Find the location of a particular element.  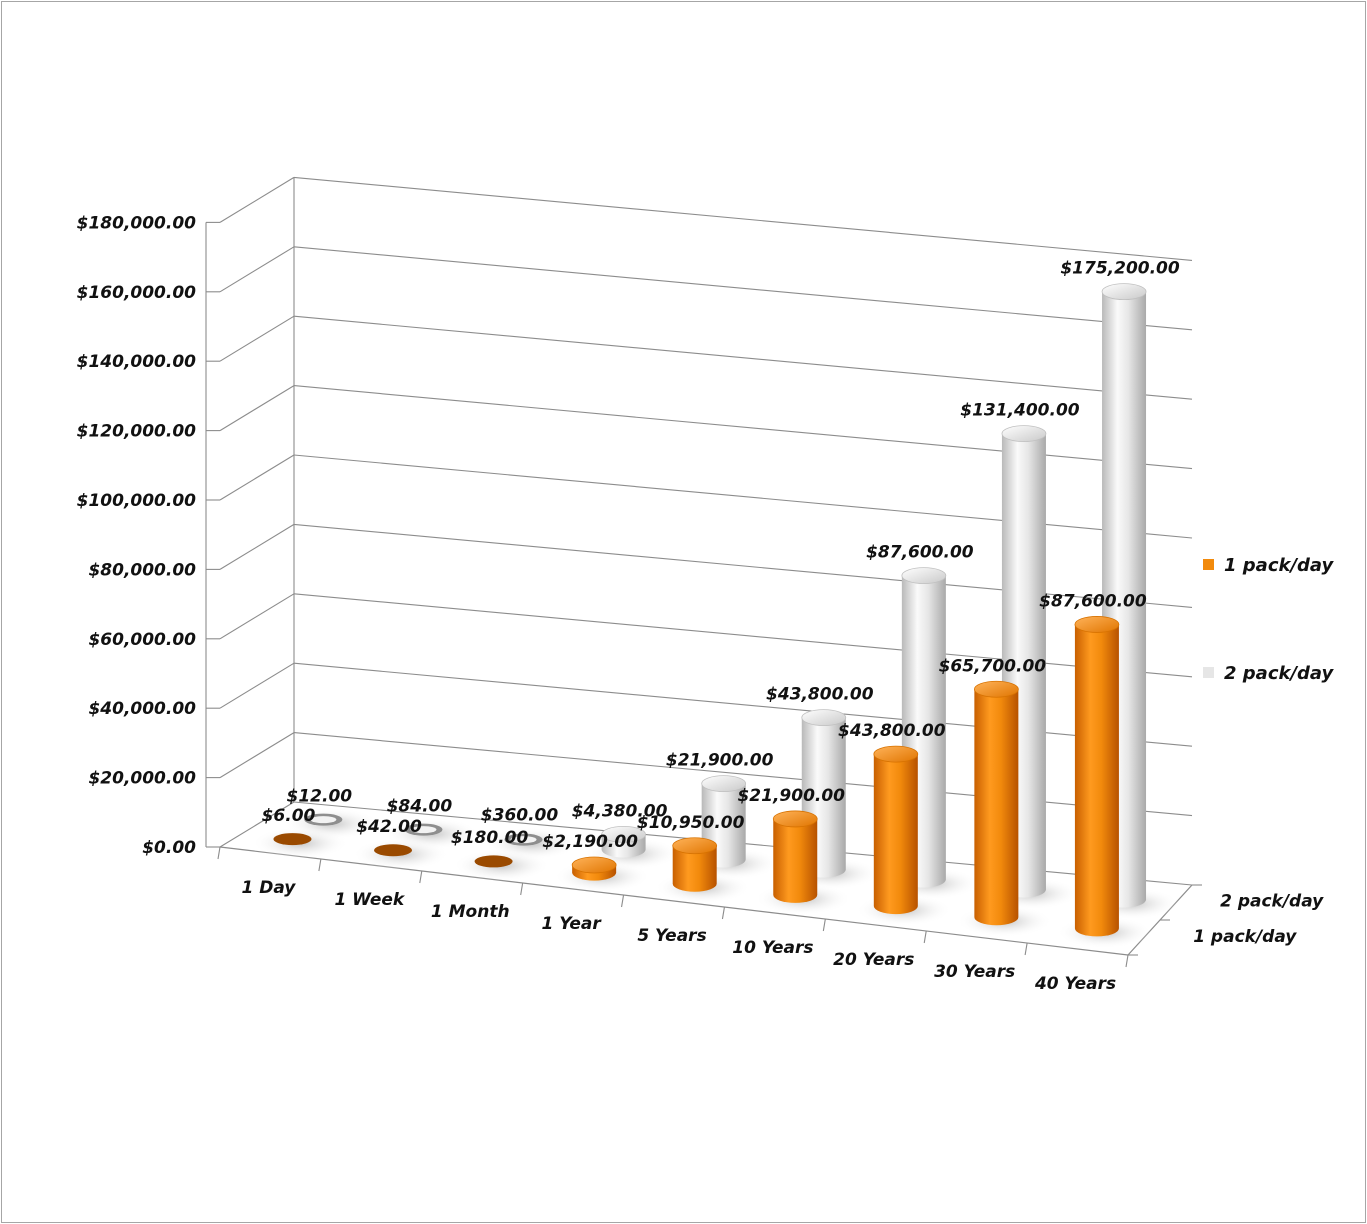

x-tick-label: 30 Years is located at coordinates (974, 972).